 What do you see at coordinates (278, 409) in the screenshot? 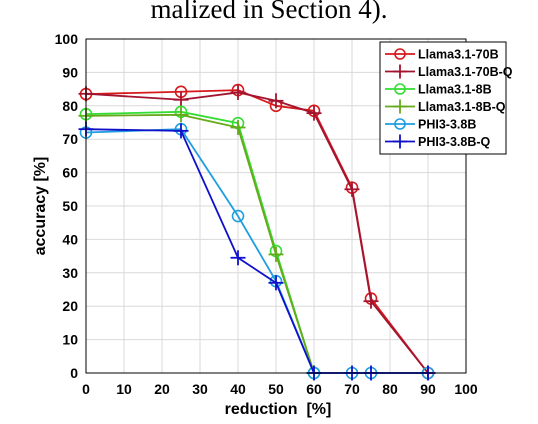
I see `x-axis-label: reduction [%]` at bounding box center [278, 409].